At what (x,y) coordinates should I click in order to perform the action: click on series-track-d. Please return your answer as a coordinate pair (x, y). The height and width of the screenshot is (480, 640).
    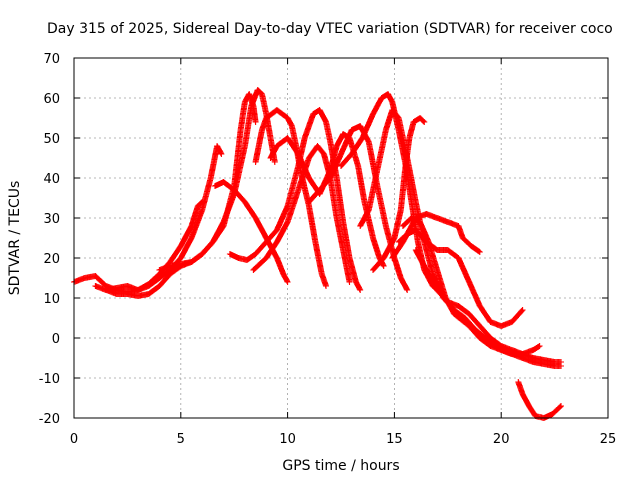
    Looking at the image, I should click on (217, 180).